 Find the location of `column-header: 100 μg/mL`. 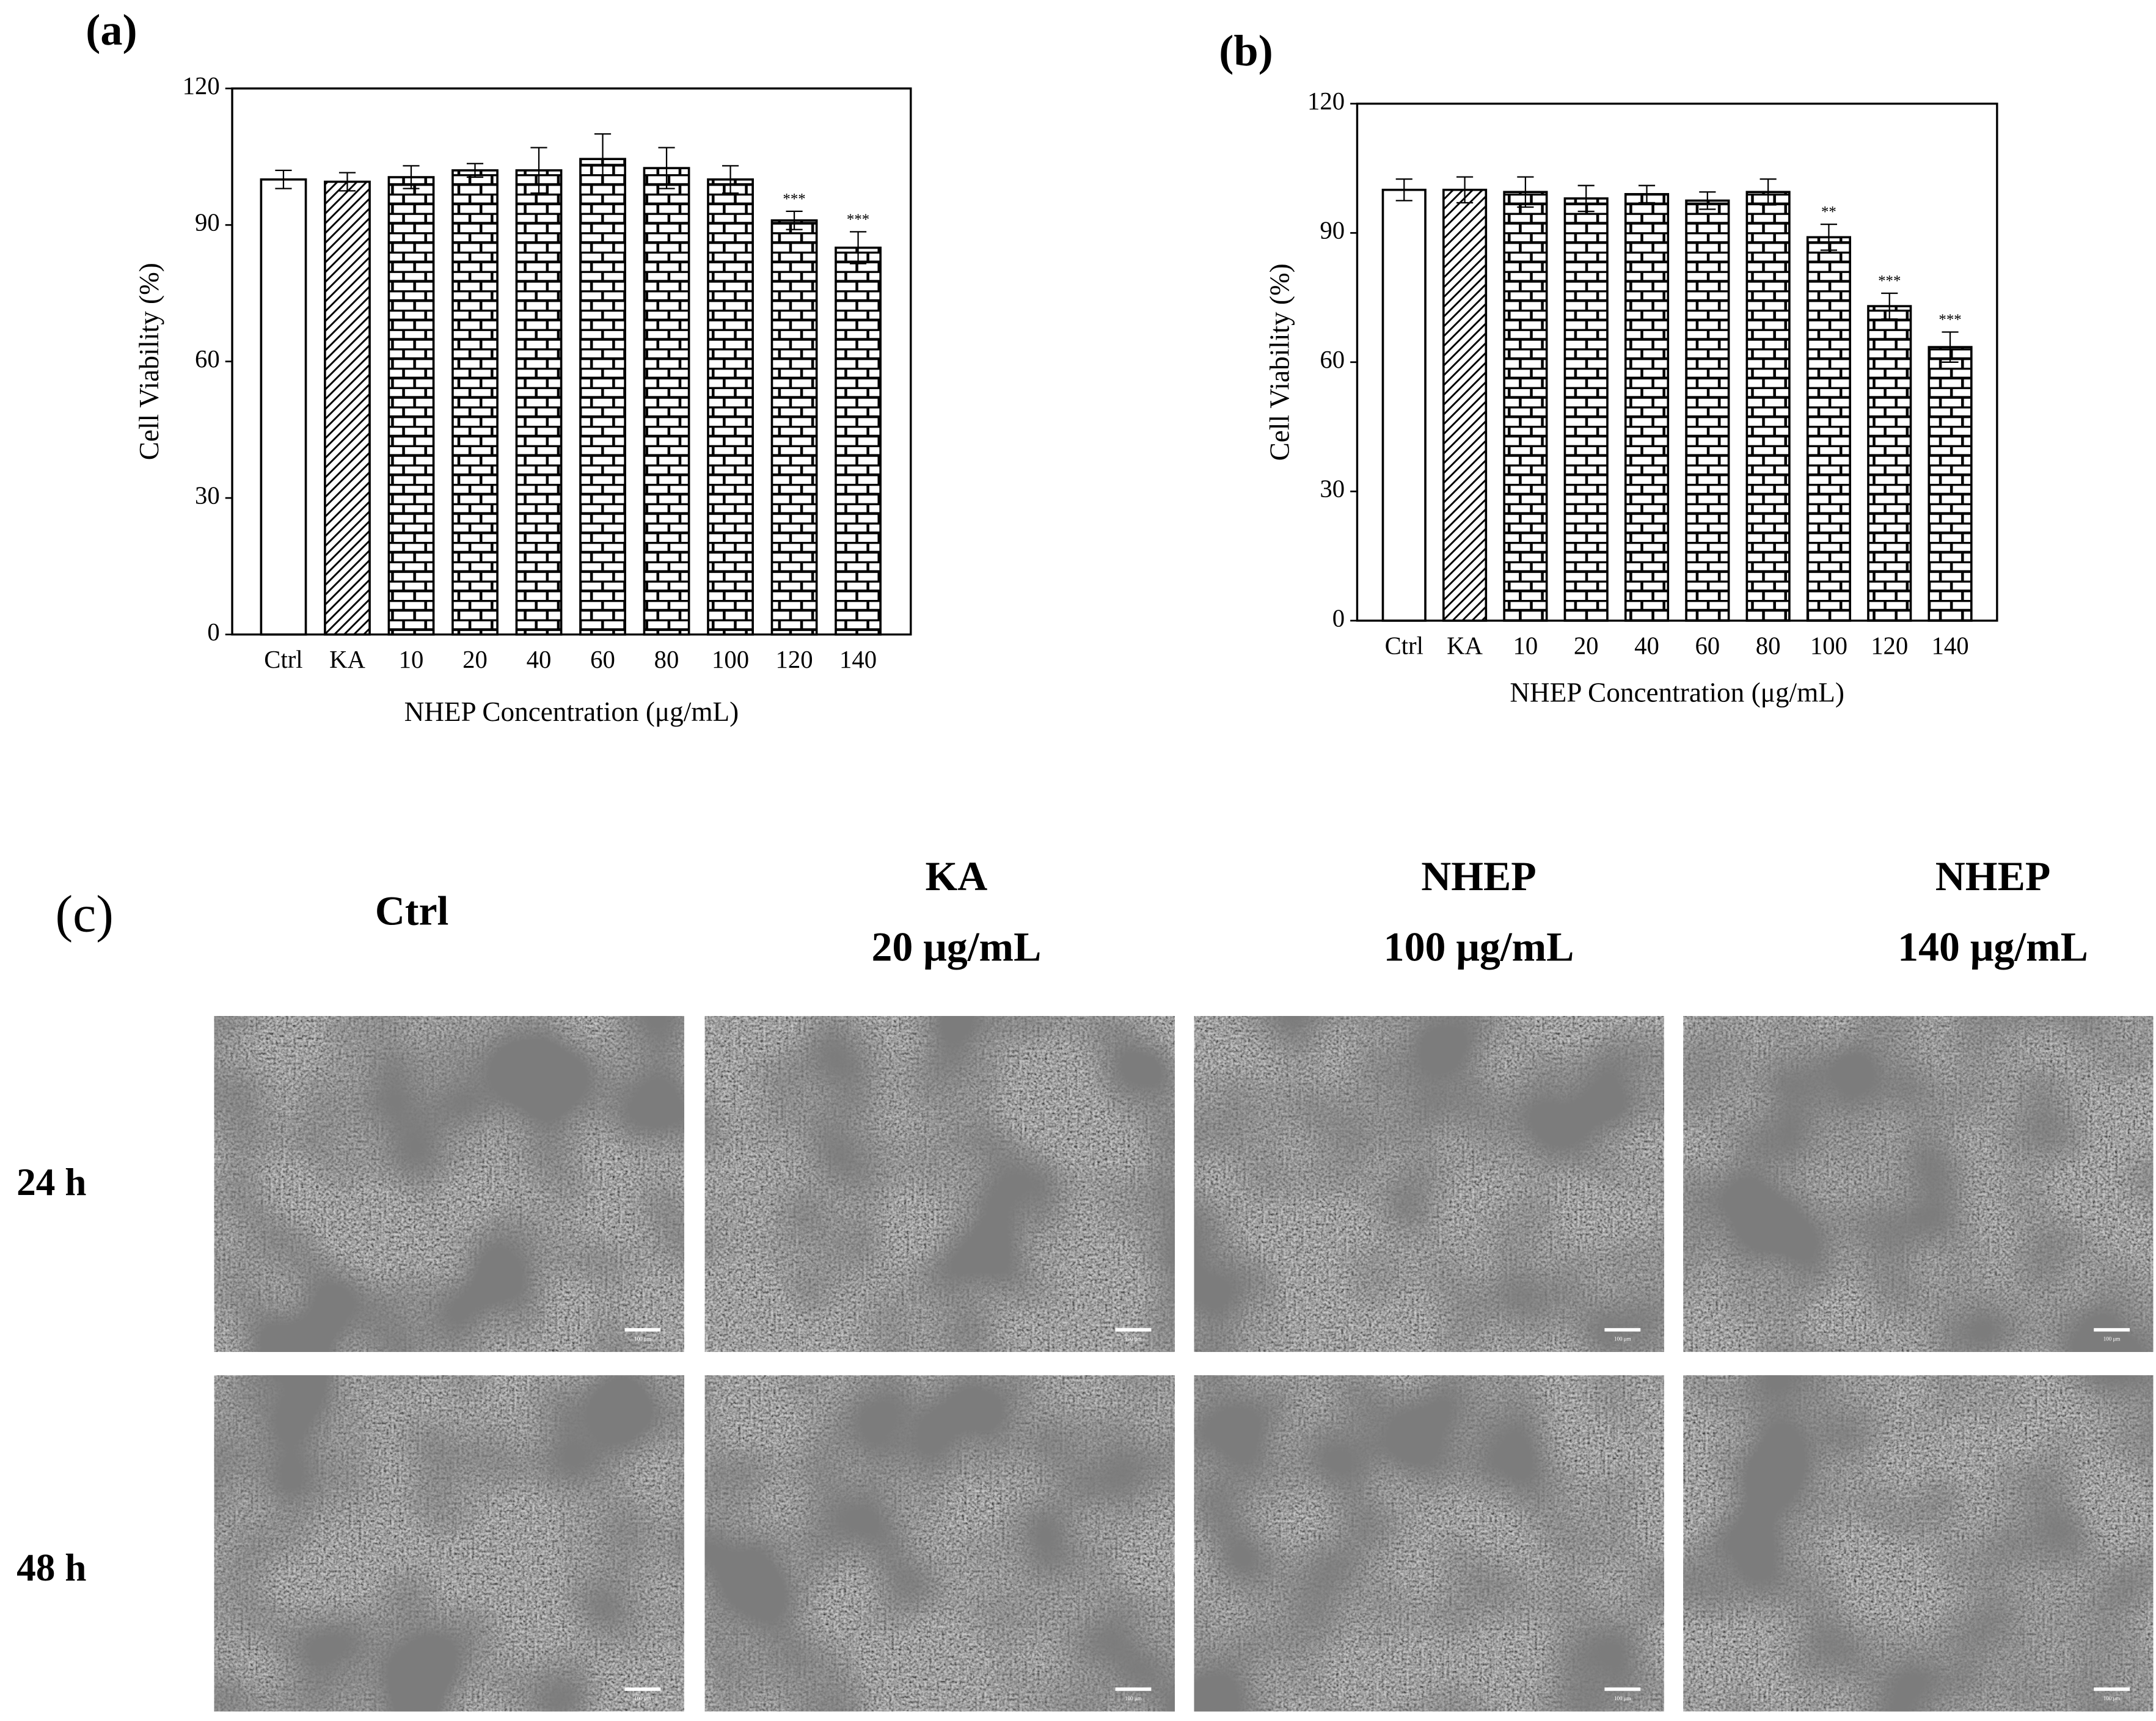

column-header: 100 μg/mL is located at coordinates (1479, 947).